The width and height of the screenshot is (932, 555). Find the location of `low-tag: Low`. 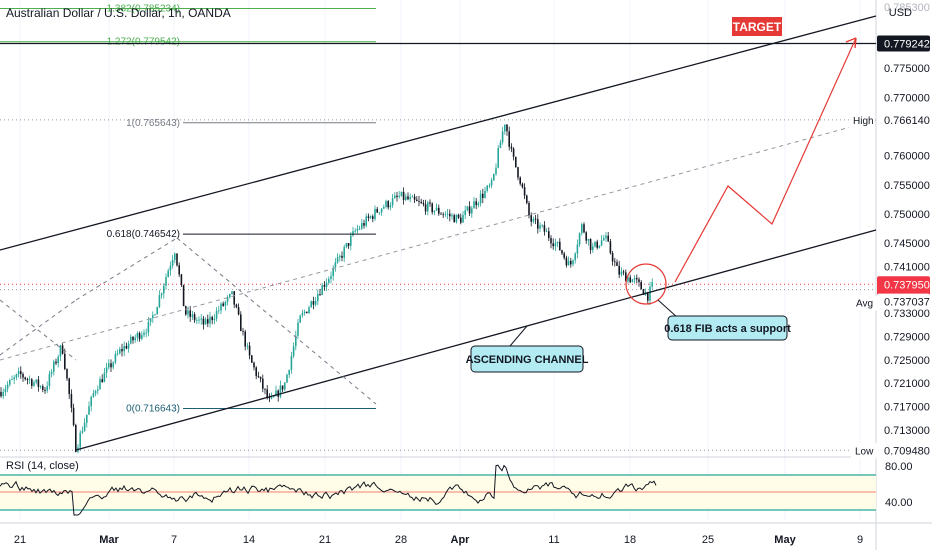

low-tag: Low is located at coordinates (864, 451).